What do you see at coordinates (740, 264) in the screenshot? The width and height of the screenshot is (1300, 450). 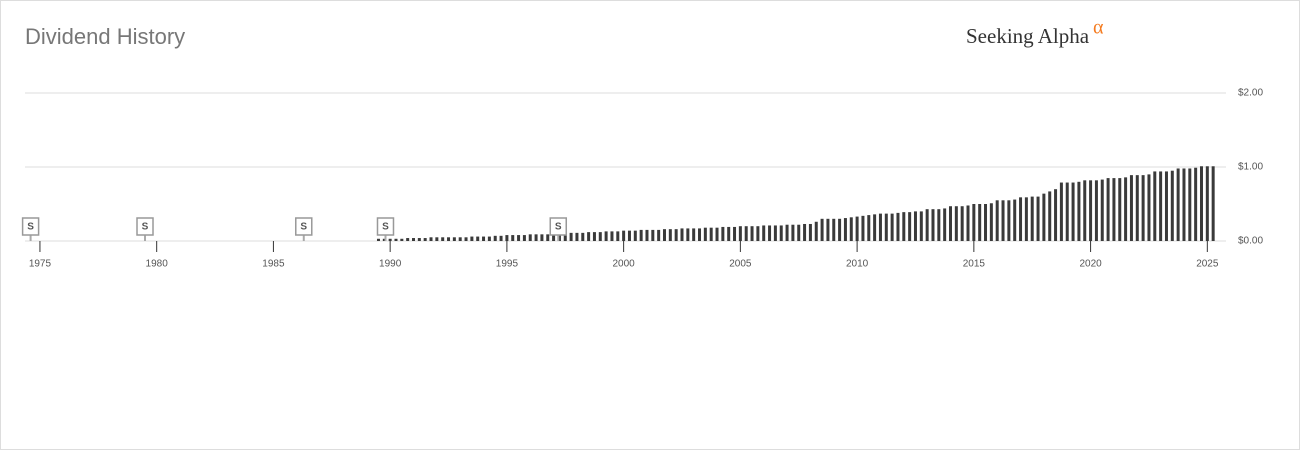 I see `x-tick-label: 2005` at bounding box center [740, 264].